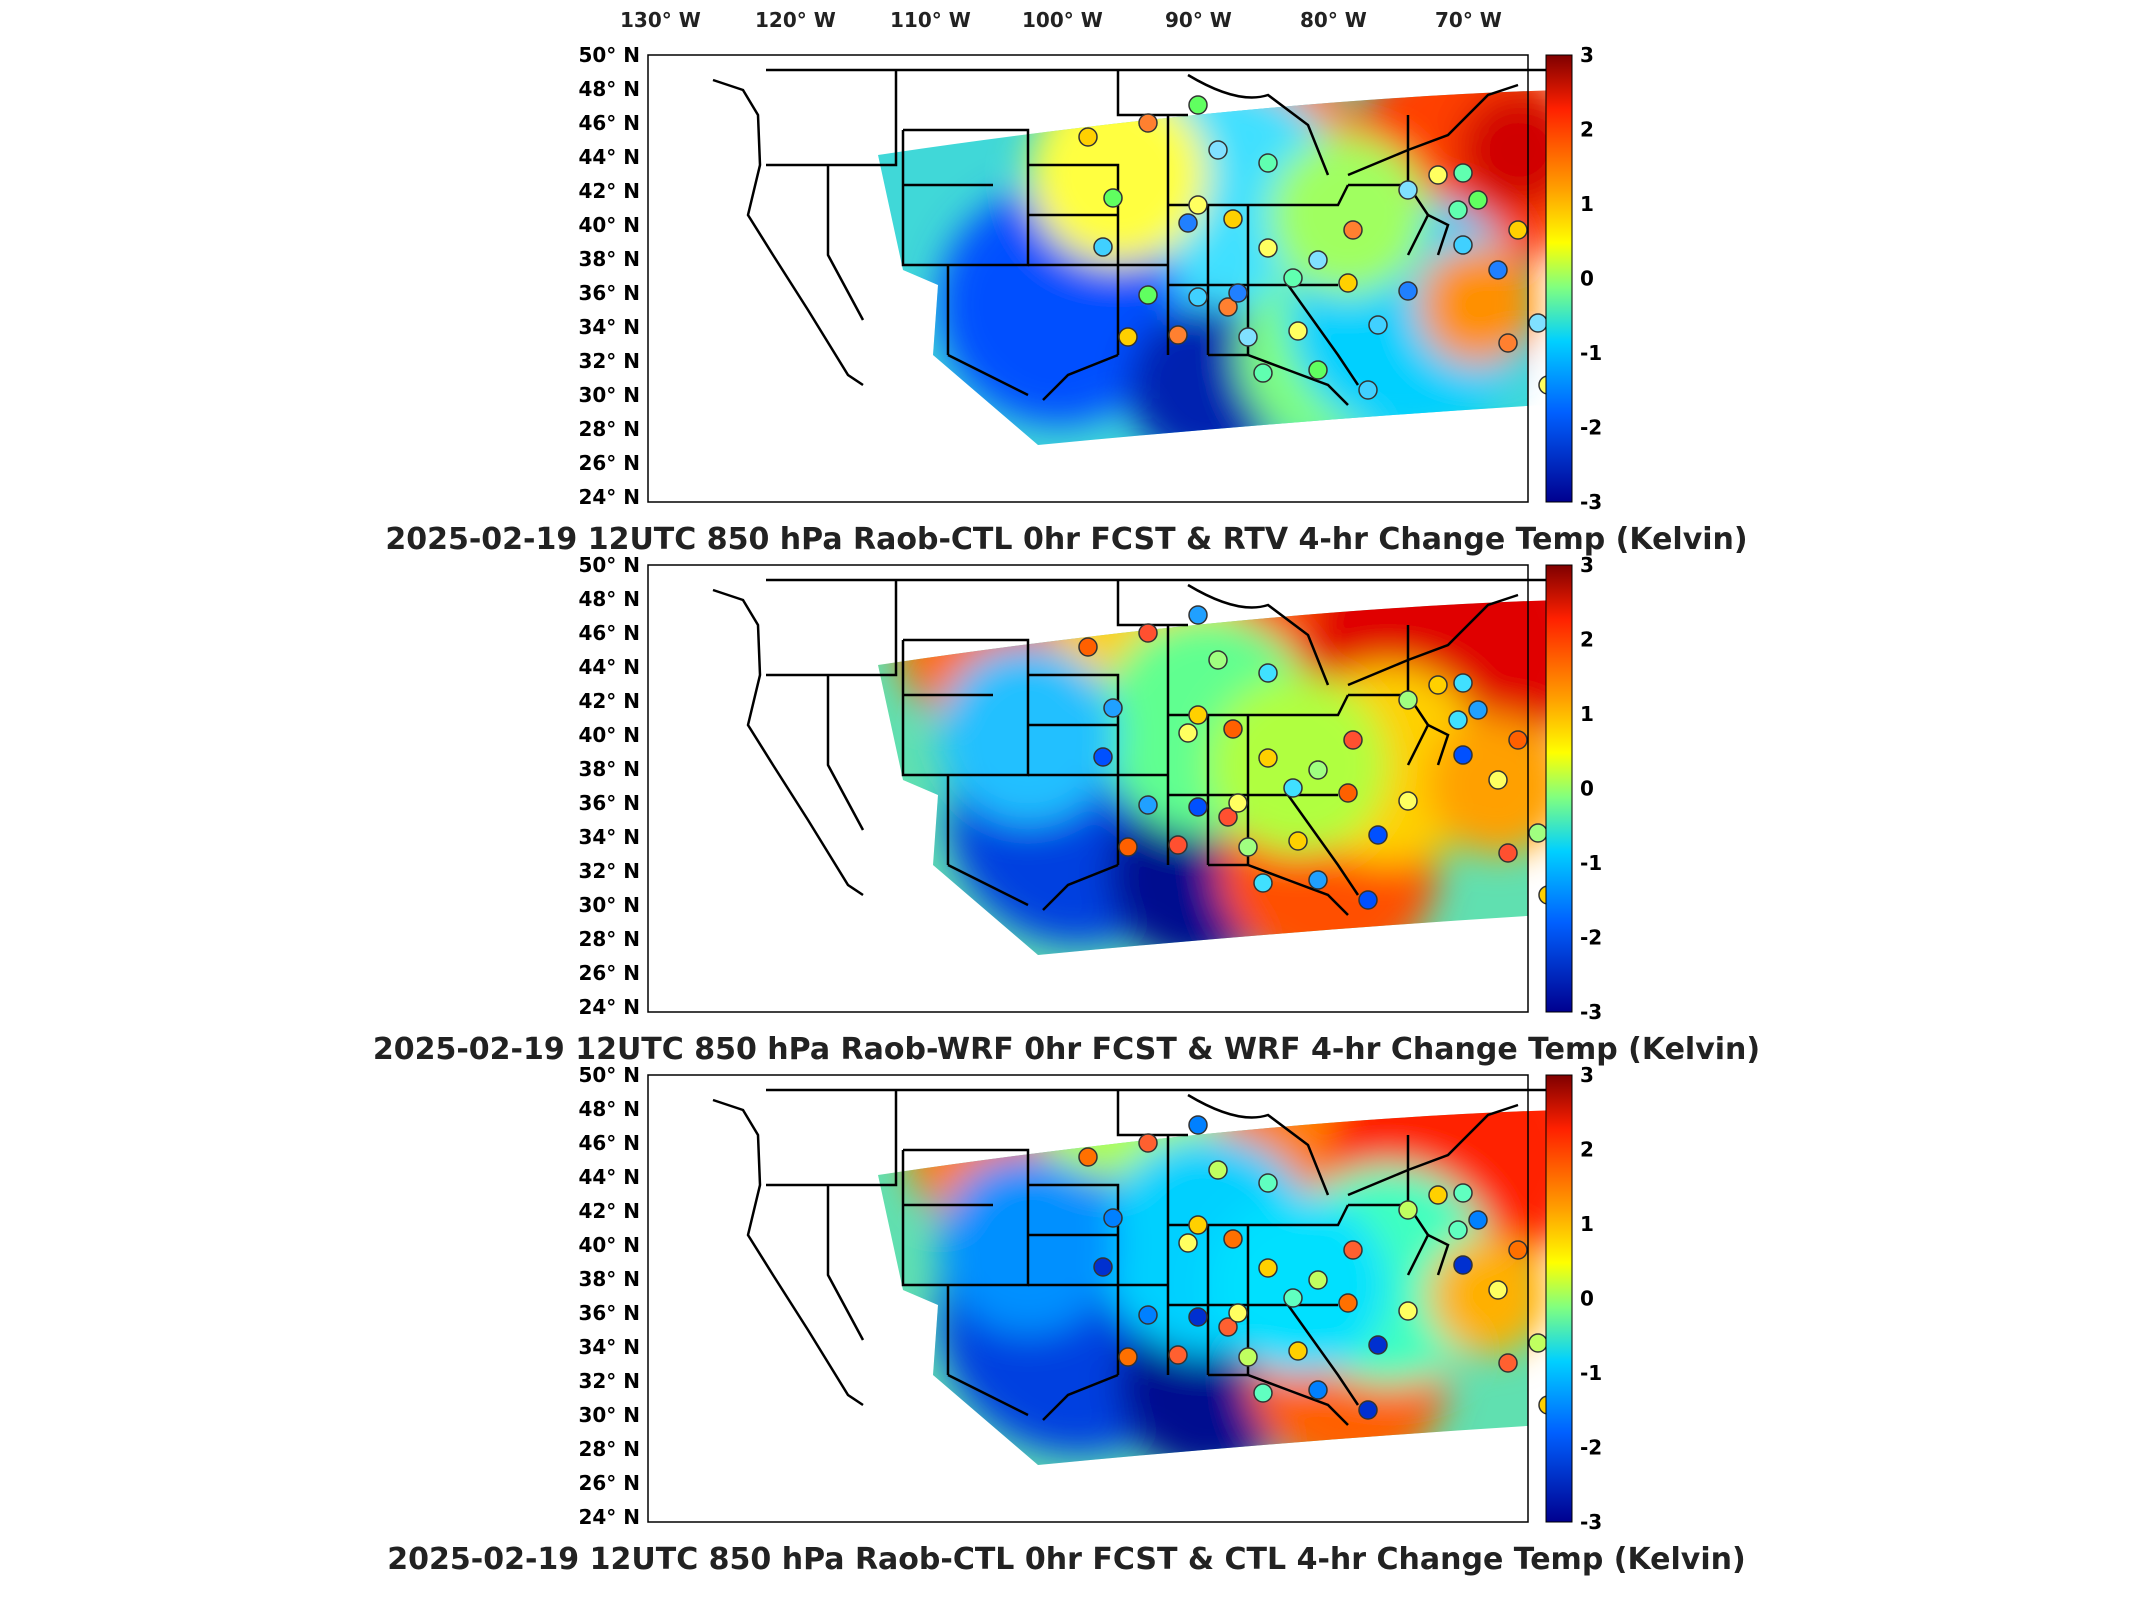  I want to click on colorbar-tick-label: -1, so click(1591, 353).